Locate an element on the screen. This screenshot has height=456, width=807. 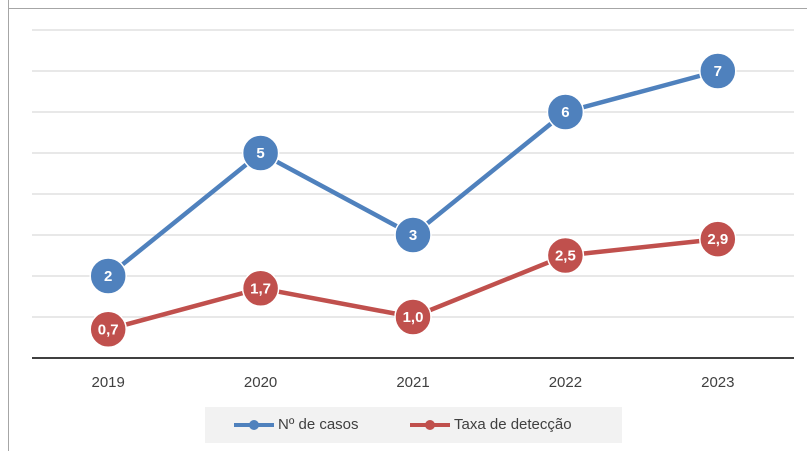
data-label: 2,9 is located at coordinates (717, 239).